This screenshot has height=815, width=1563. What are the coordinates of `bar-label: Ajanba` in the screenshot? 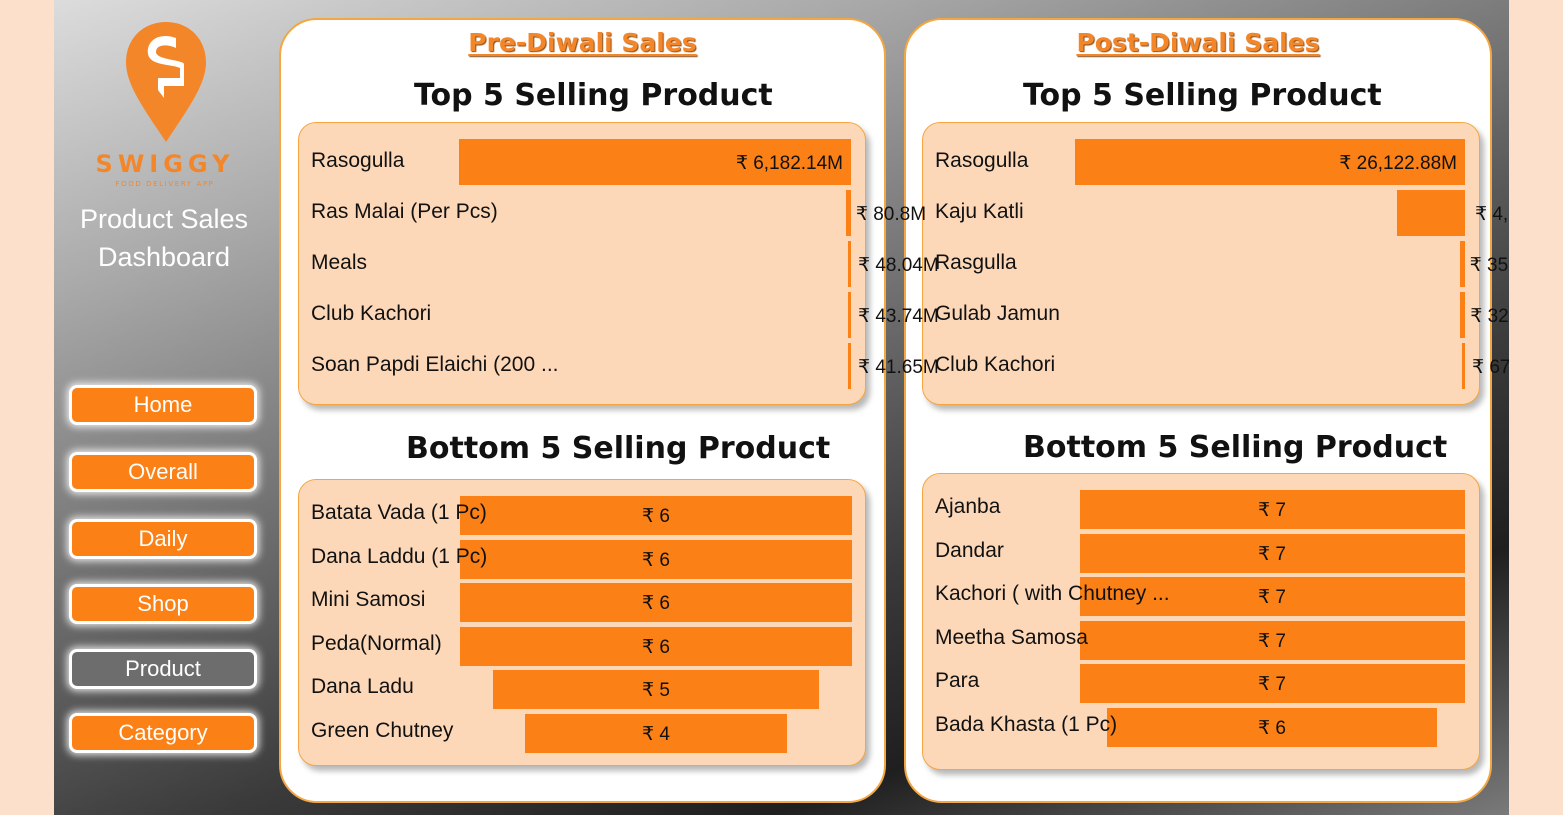 It's located at (968, 506).